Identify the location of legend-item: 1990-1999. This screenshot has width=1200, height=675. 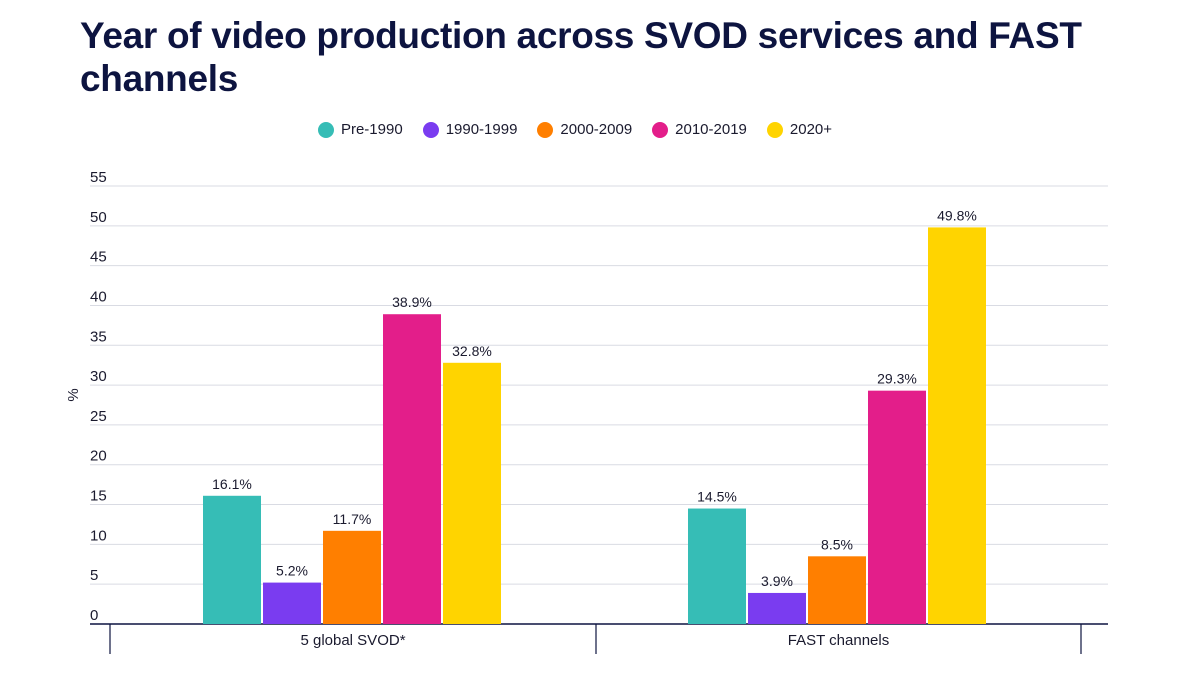
(470, 129).